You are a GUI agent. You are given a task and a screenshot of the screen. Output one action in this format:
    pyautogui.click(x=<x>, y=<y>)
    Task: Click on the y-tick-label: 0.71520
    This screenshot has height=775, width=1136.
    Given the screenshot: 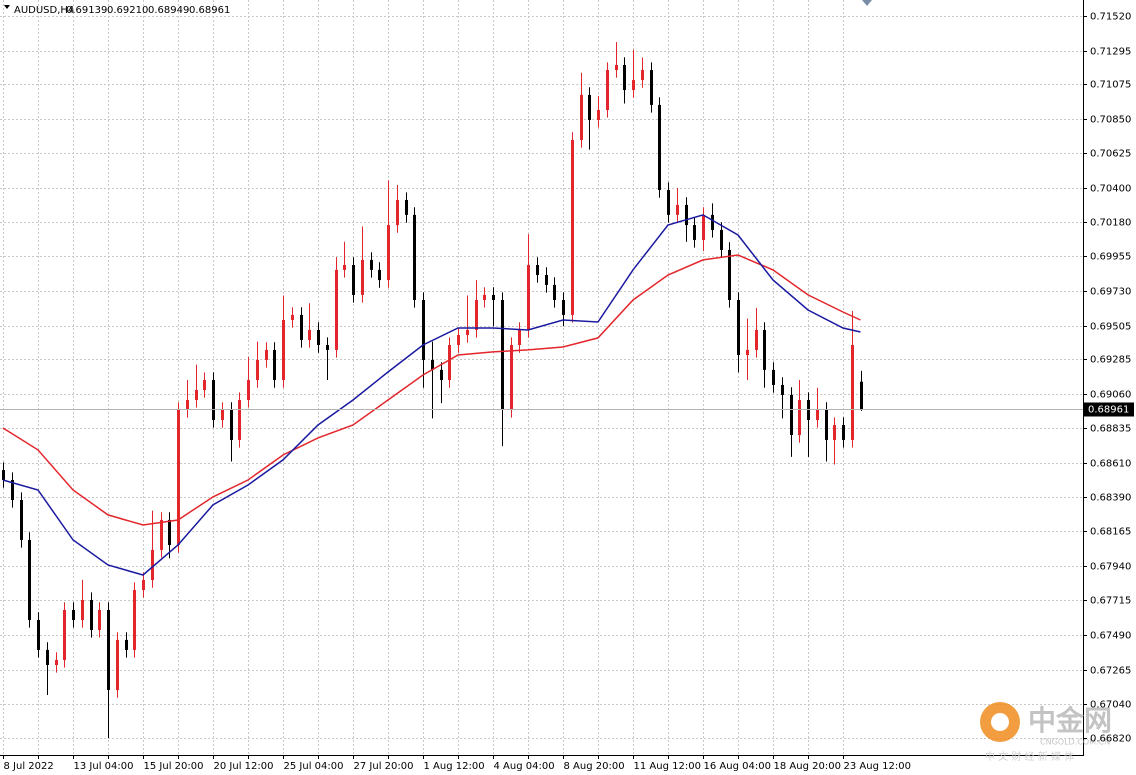 What is the action you would take?
    pyautogui.click(x=1110, y=17)
    